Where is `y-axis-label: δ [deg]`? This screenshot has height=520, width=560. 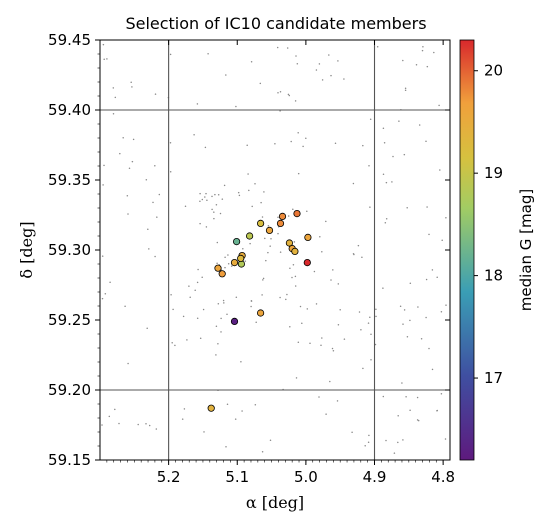
y-axis-label: δ [deg] is located at coordinates (26, 249).